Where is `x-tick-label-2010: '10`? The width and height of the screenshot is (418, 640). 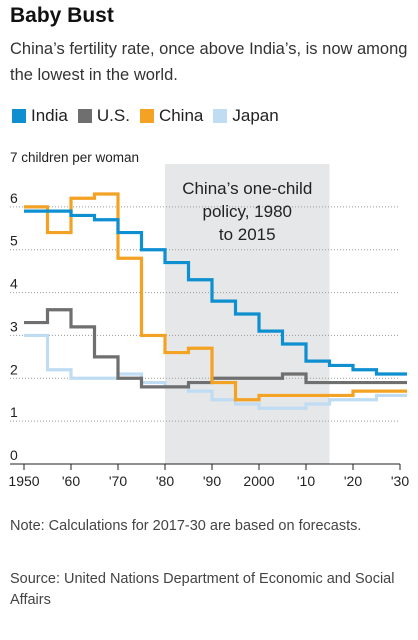
x-tick-label-2010: '10 is located at coordinates (306, 481).